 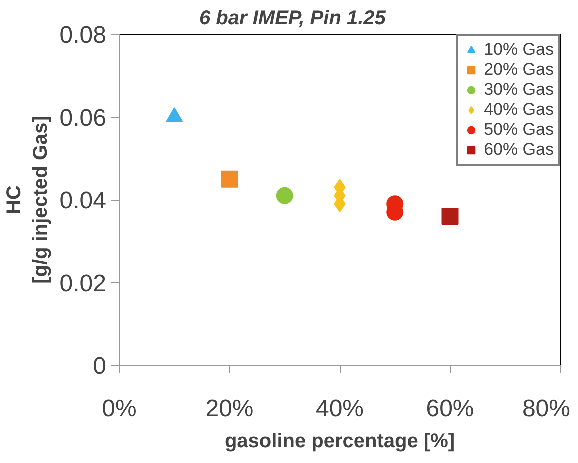 What do you see at coordinates (519, 110) in the screenshot?
I see `legend-label: 40% Gas` at bounding box center [519, 110].